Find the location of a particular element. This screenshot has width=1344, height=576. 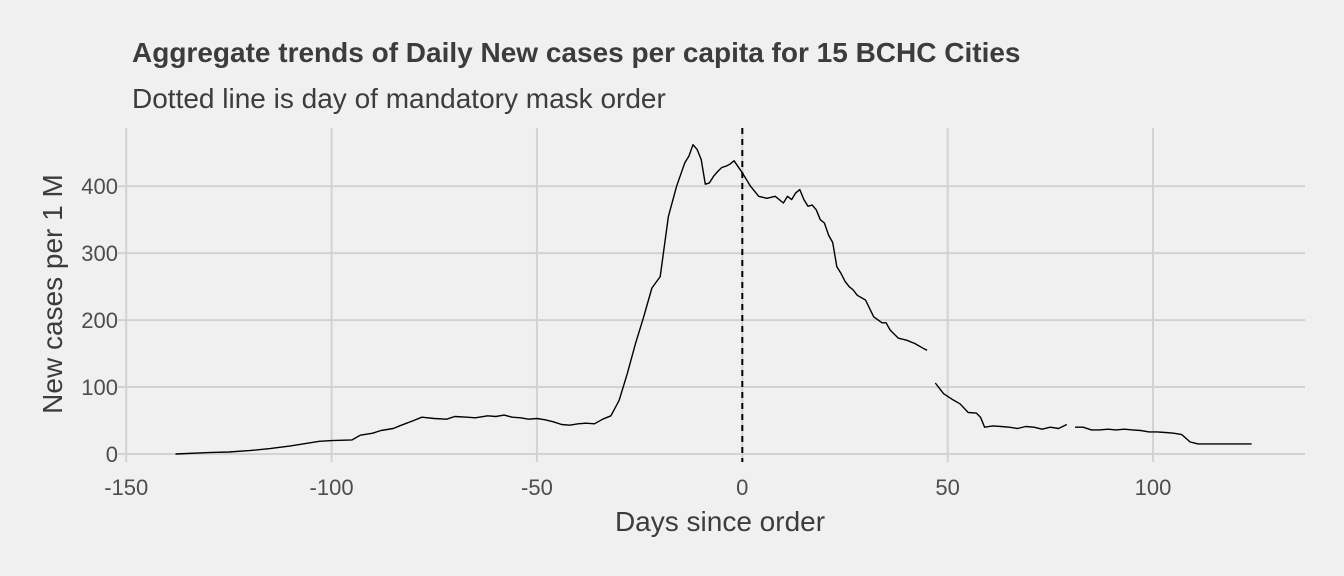

x-axis-ticks: -150 -100 -50 0 50 100 is located at coordinates (637, 487).